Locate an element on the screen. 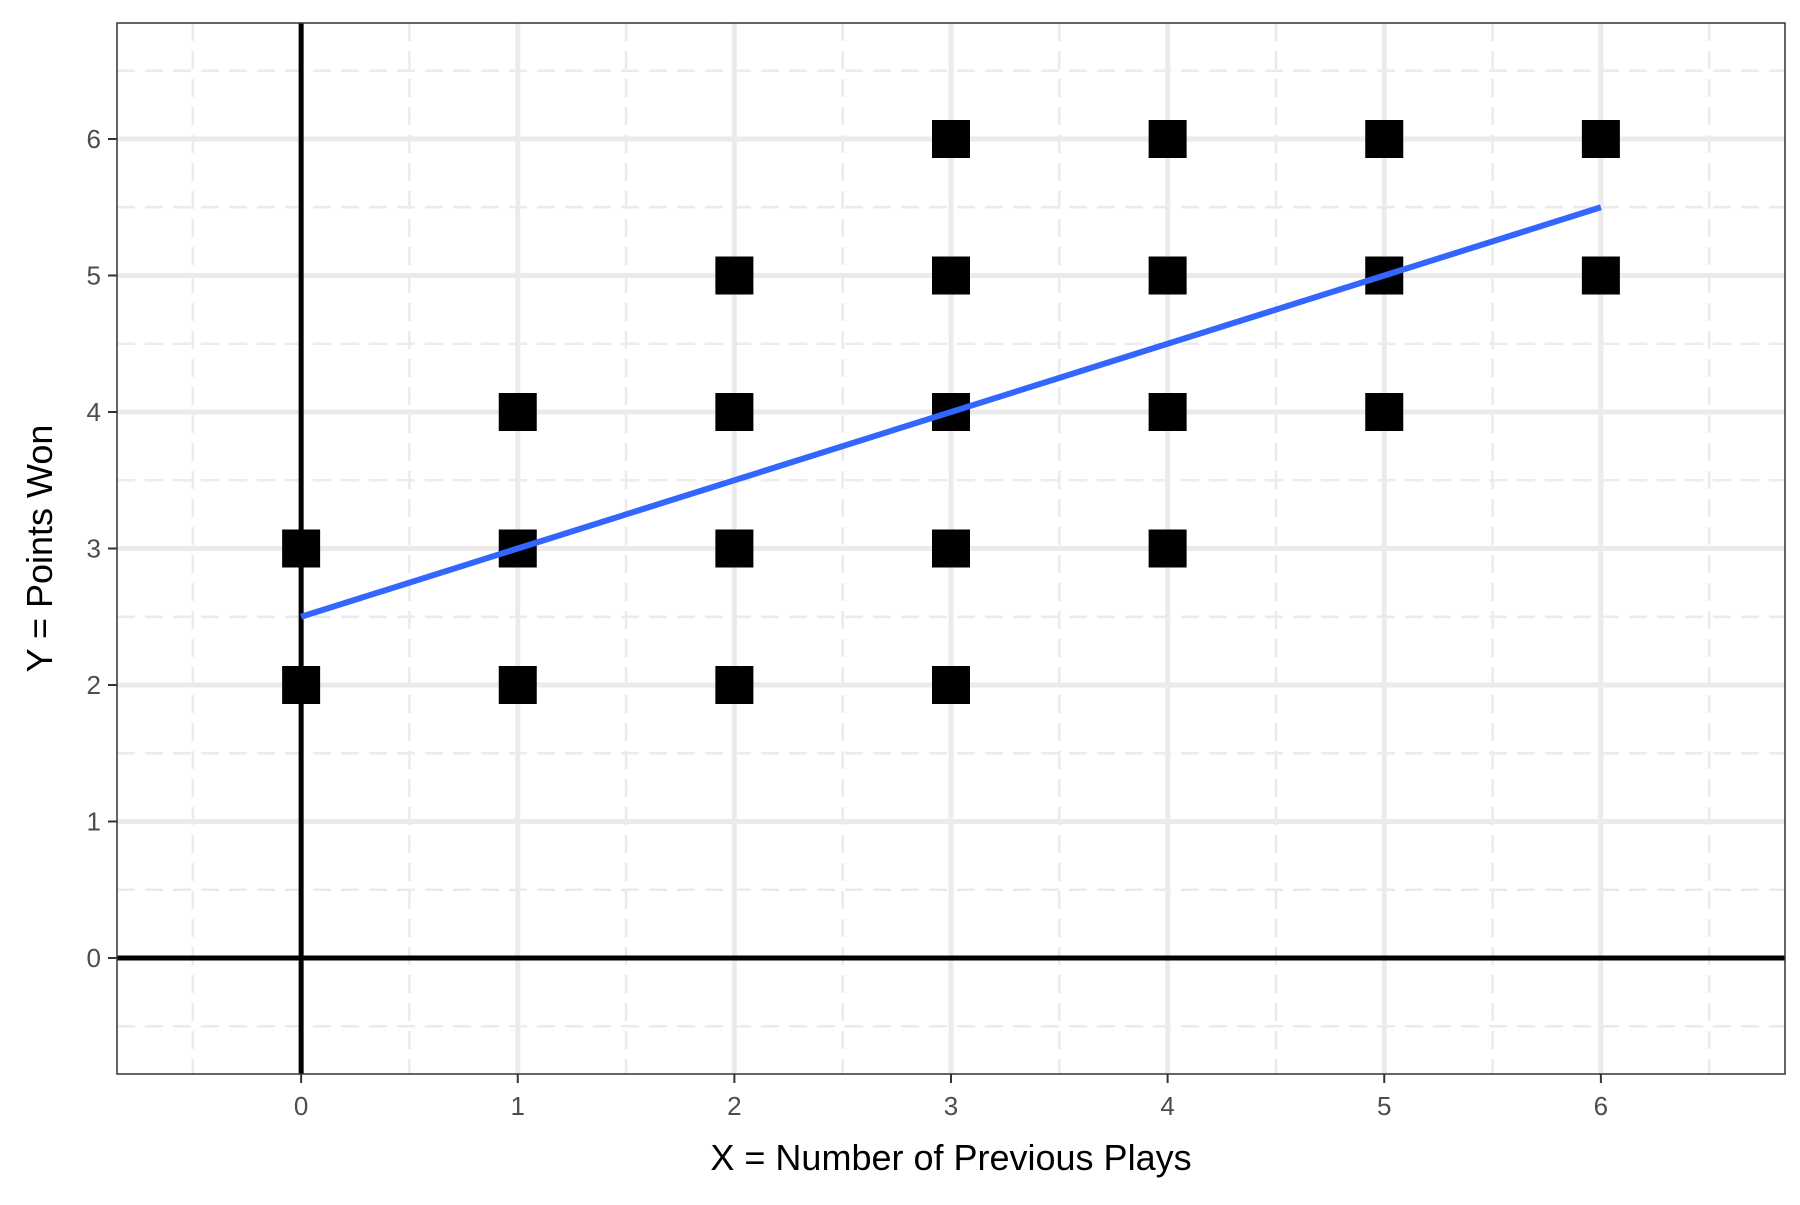 The width and height of the screenshot is (1800, 1205). x-tick-label: 3 is located at coordinates (951, 1106).